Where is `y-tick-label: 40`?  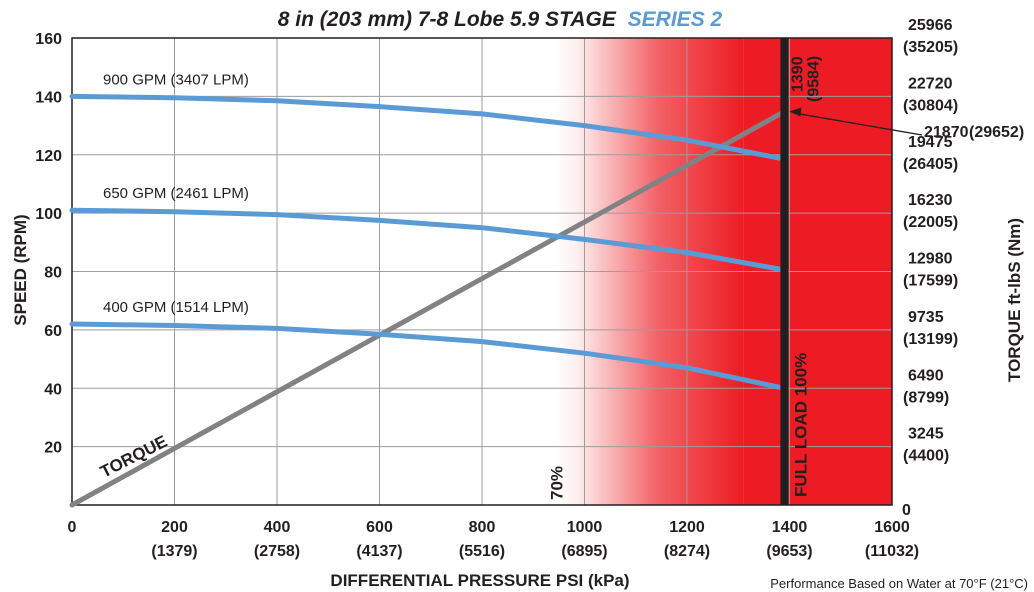 y-tick-label: 40 is located at coordinates (53, 389).